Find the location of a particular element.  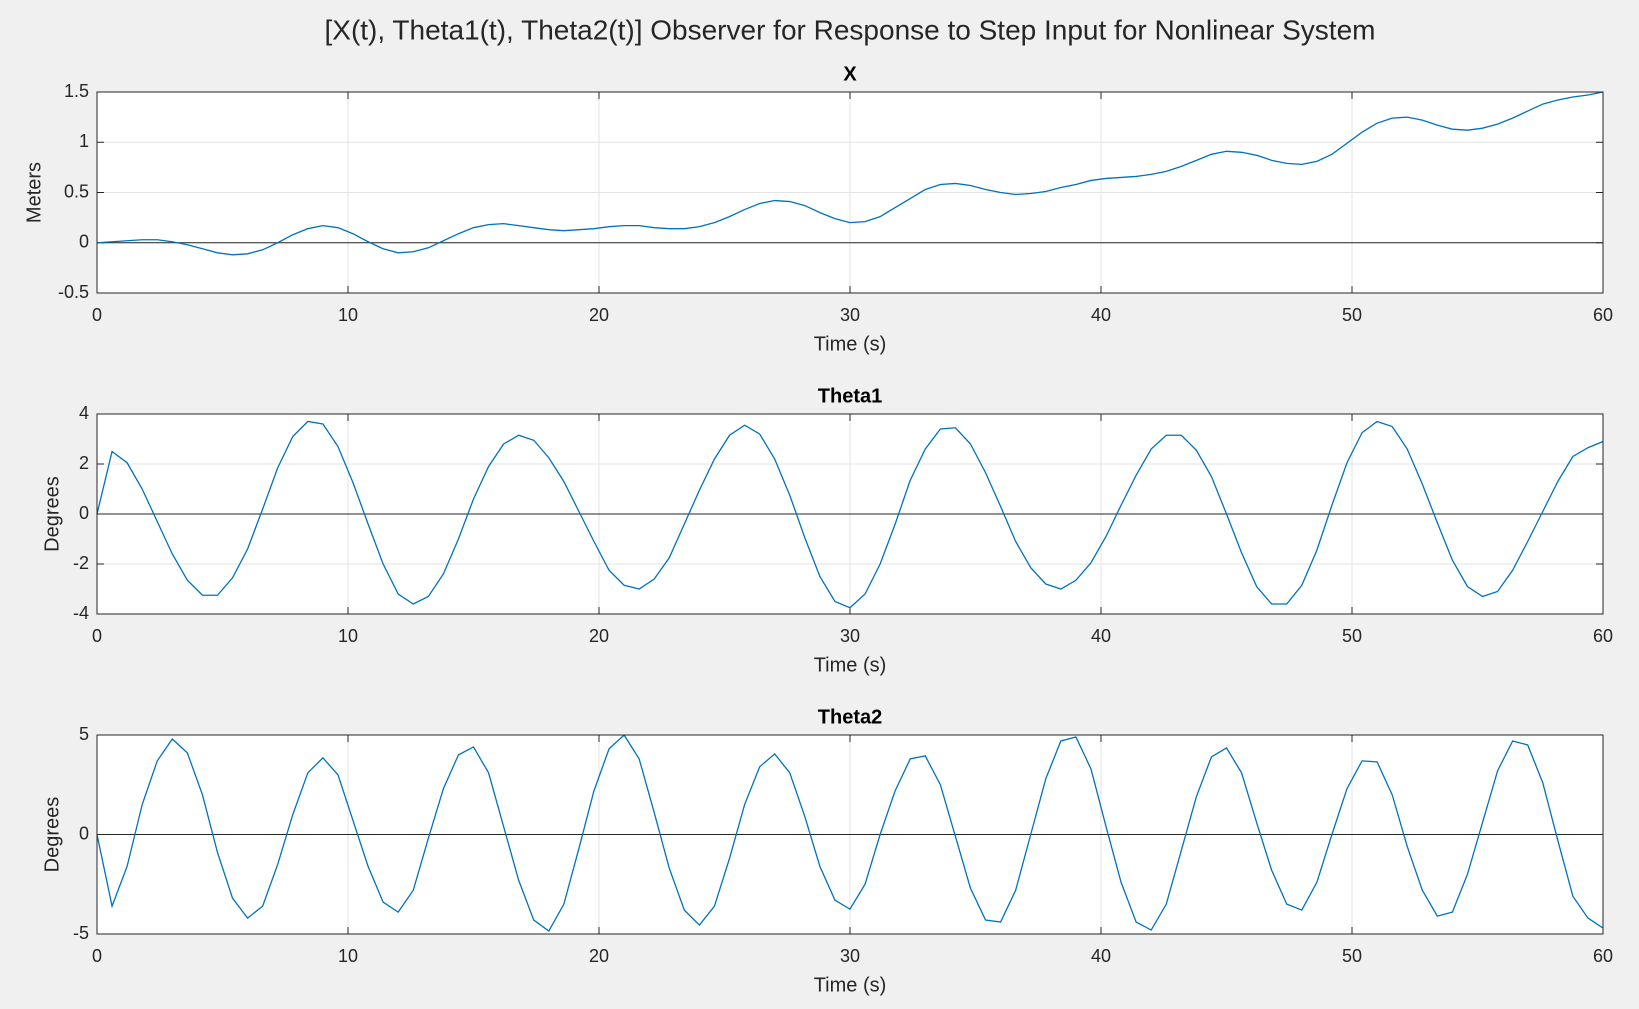

y-tick-label: -5 is located at coordinates (81, 933).